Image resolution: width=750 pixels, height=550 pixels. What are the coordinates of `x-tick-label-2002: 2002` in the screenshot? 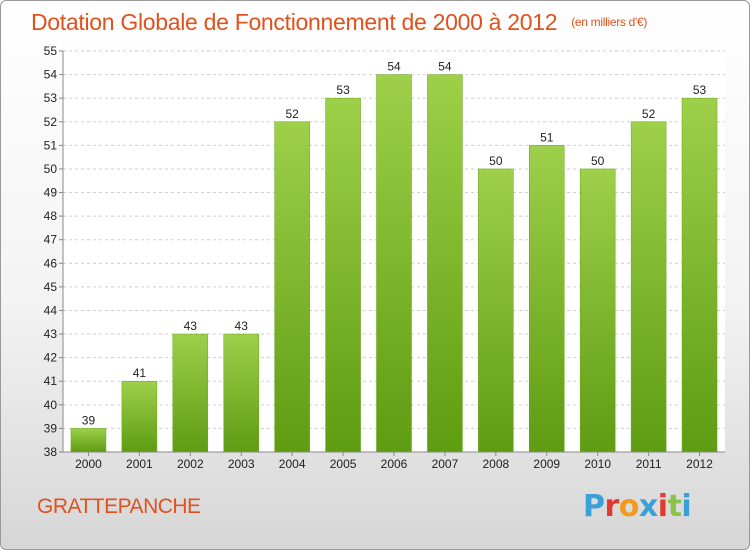 It's located at (190, 464).